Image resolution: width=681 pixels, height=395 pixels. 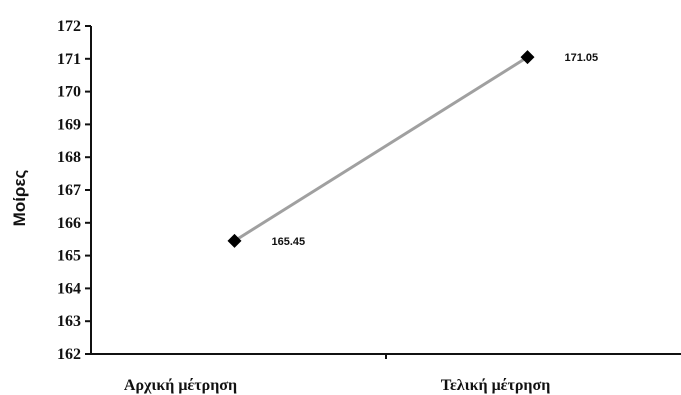 I want to click on y-tick-label: 165, so click(x=69, y=256).